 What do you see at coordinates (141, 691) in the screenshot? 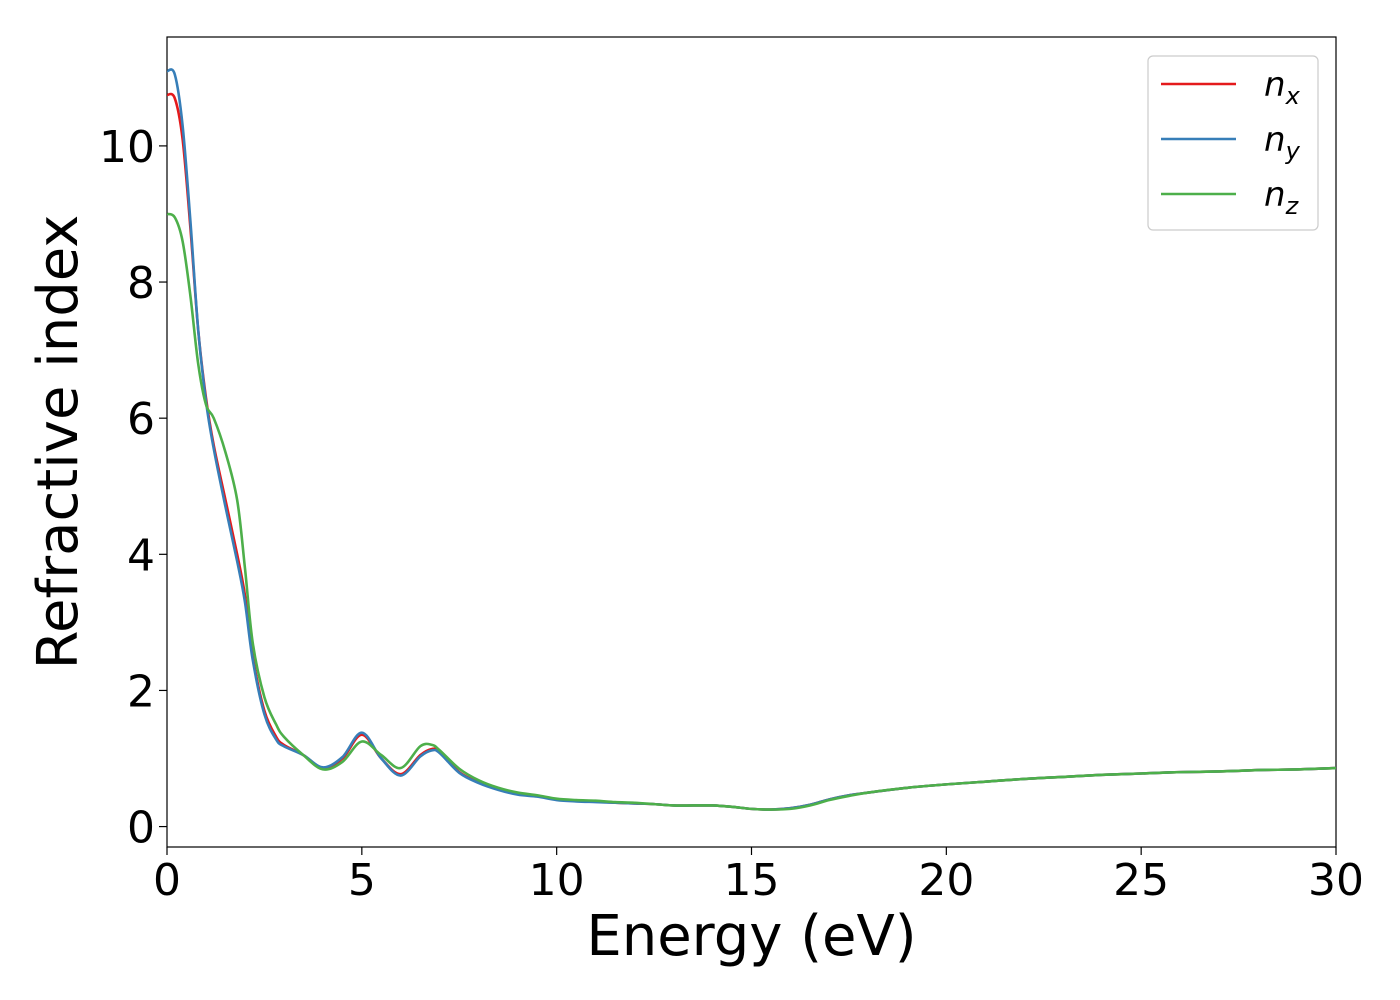
I see `y-tick-label: 2` at bounding box center [141, 691].